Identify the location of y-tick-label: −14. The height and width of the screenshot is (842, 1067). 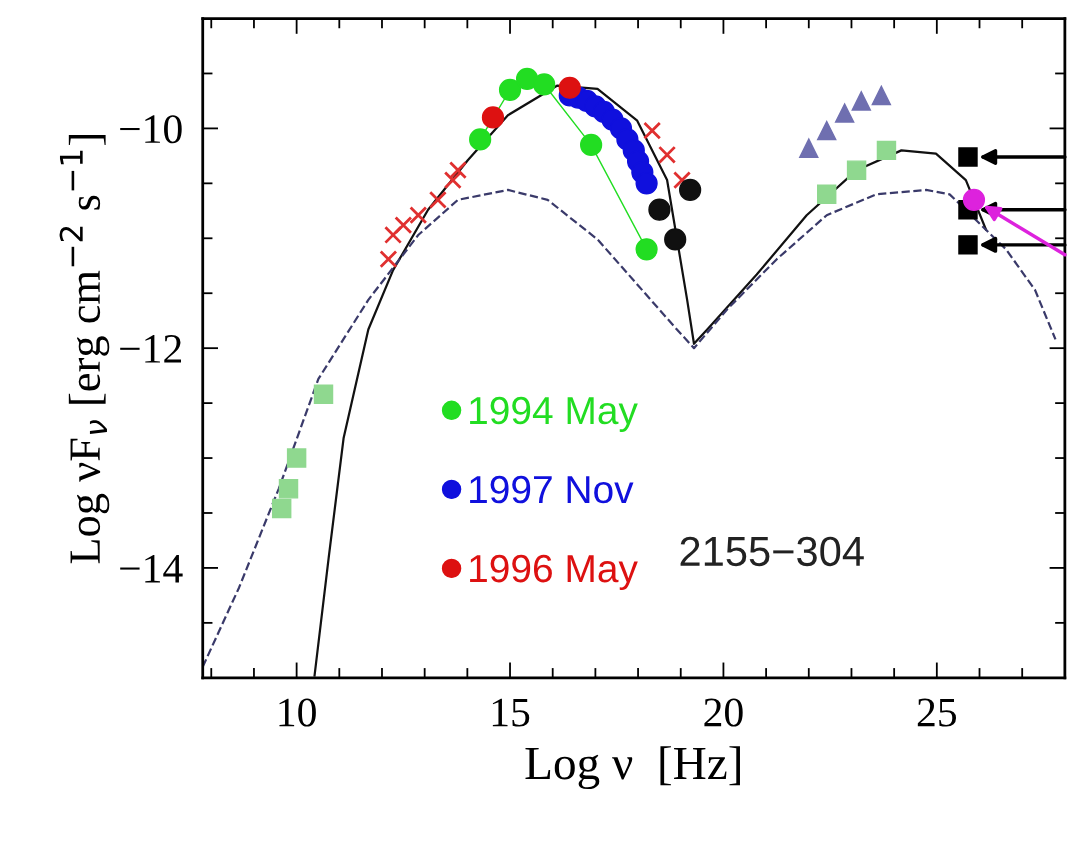
(151, 568).